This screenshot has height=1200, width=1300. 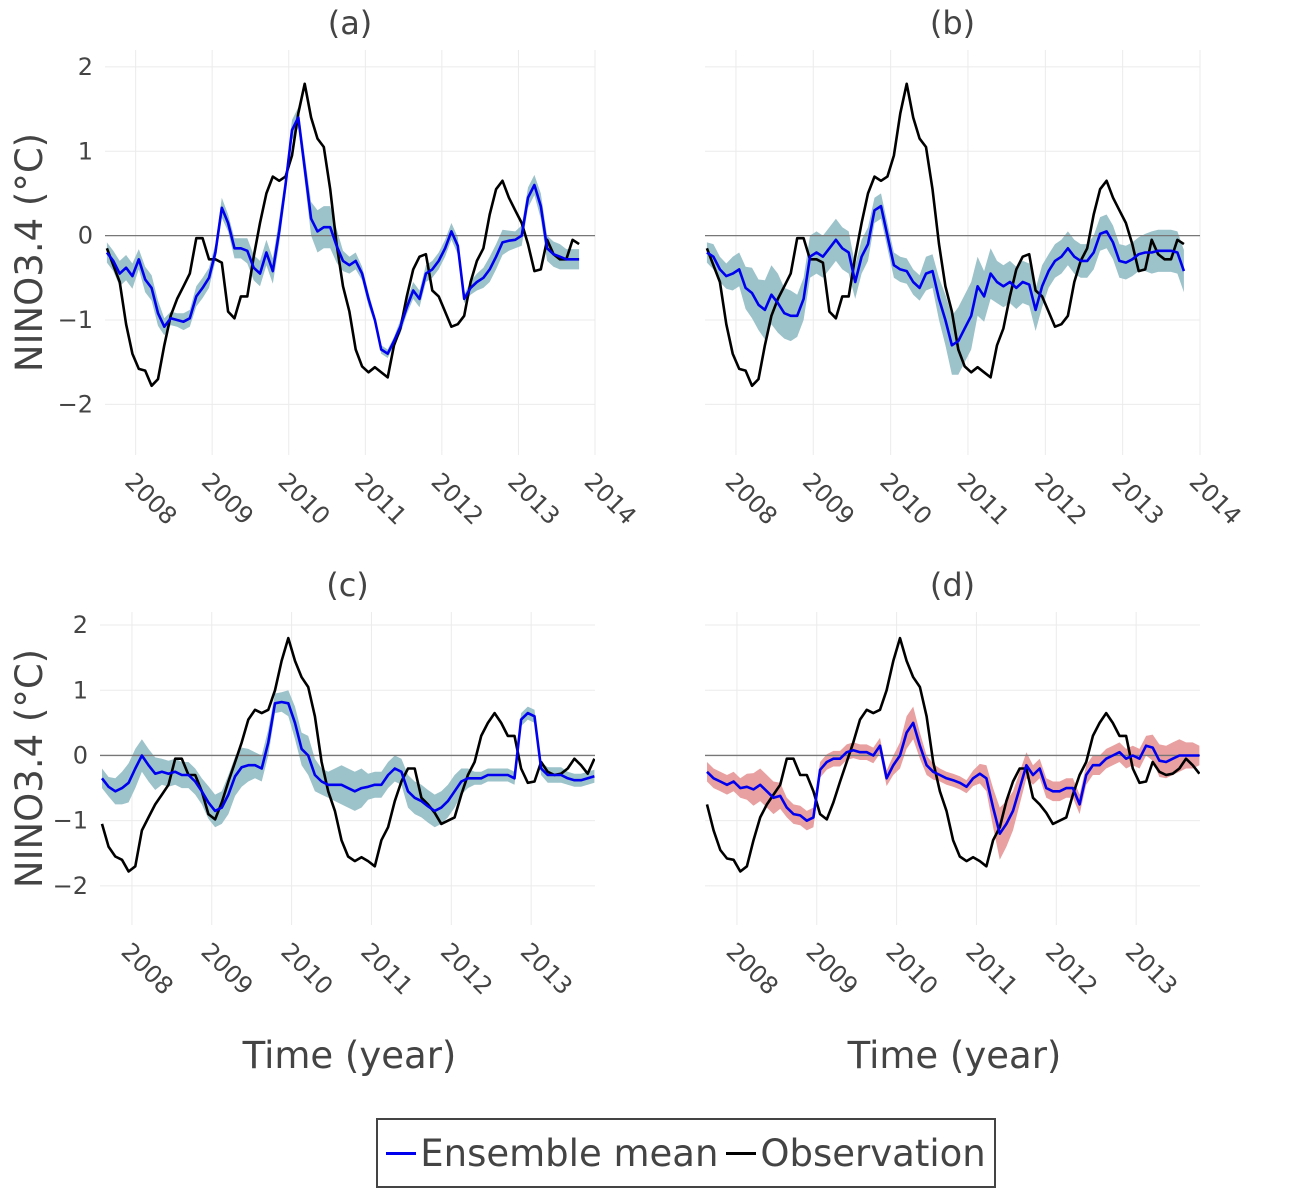 I want to click on legend-label-observation: Observation, so click(x=873, y=1153).